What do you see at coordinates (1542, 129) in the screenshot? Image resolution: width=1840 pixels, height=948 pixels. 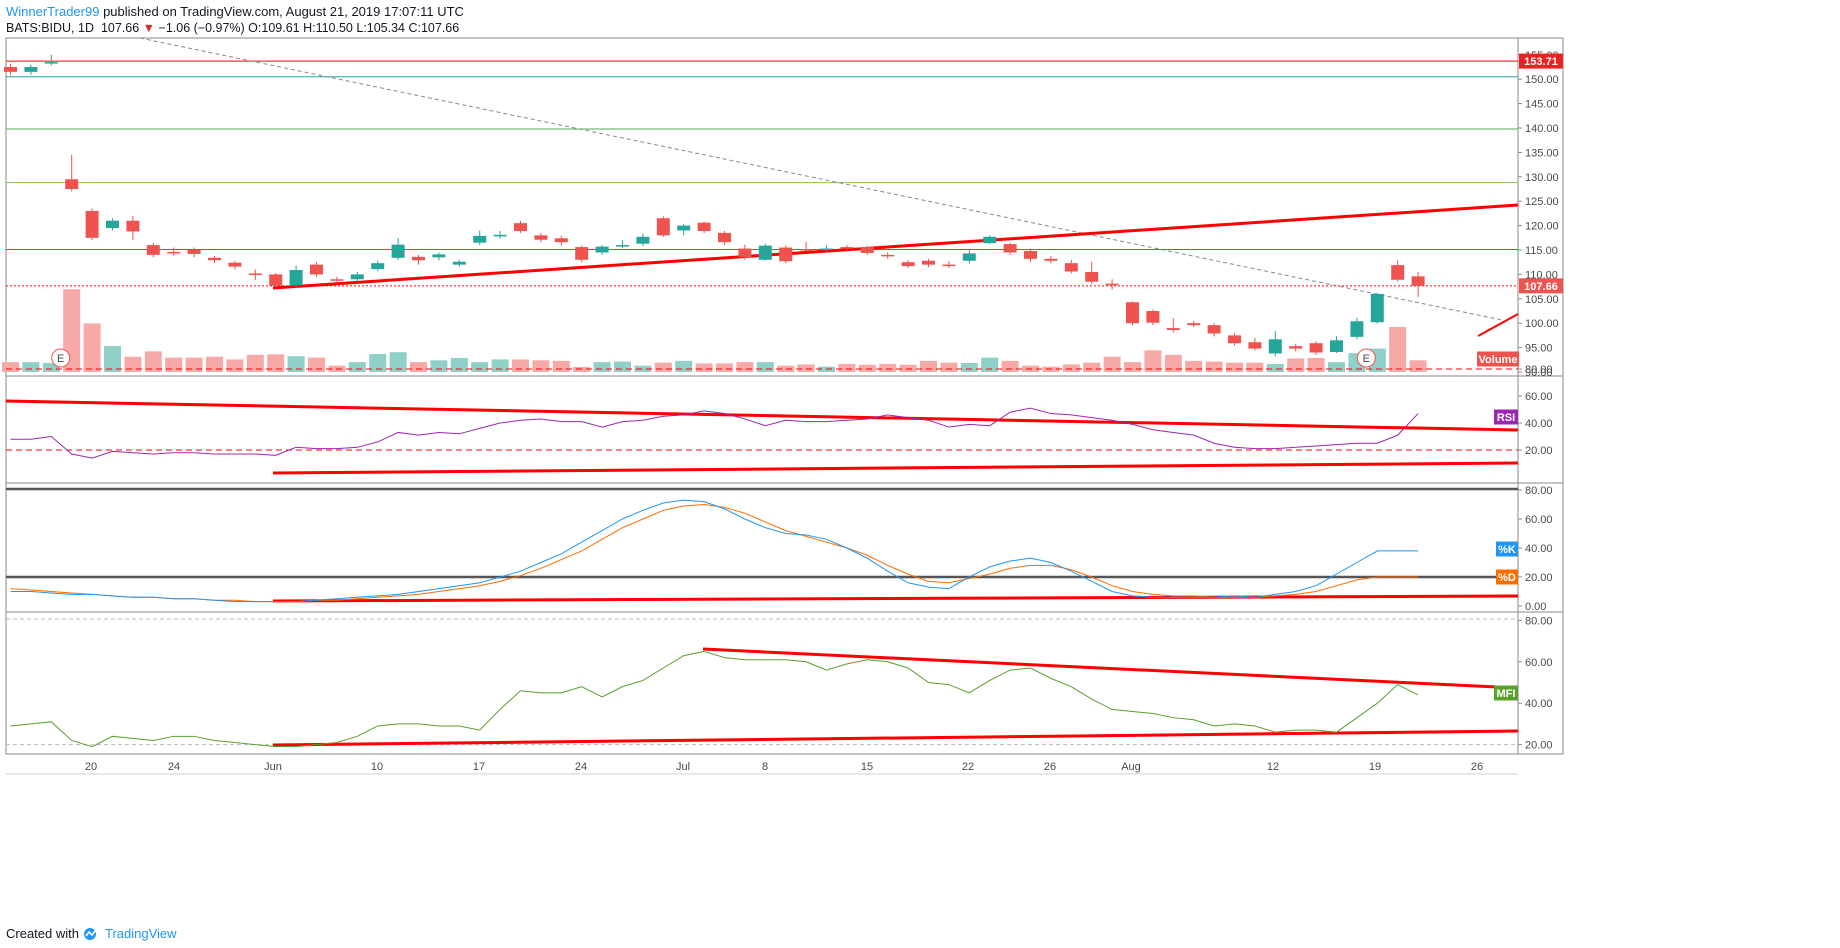 I see `price-axis-tick: 140.00` at bounding box center [1542, 129].